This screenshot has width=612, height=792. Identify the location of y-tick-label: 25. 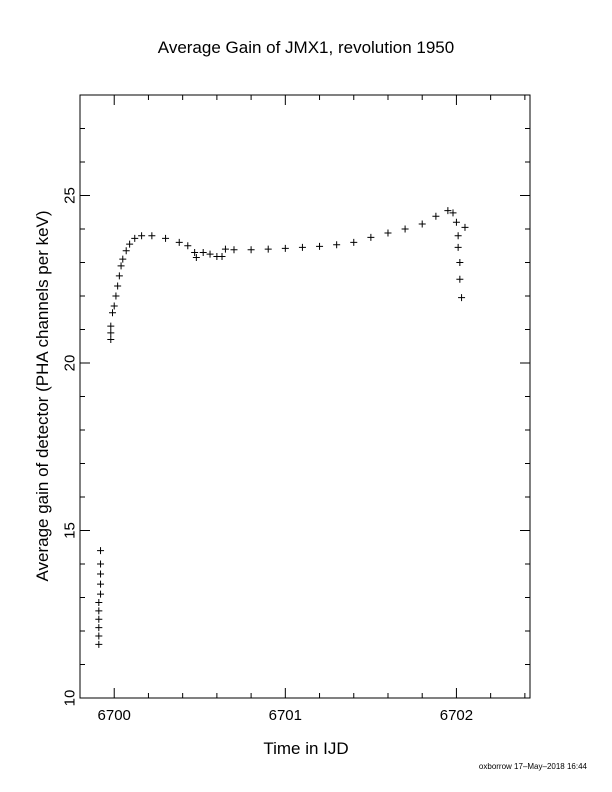
(70, 195).